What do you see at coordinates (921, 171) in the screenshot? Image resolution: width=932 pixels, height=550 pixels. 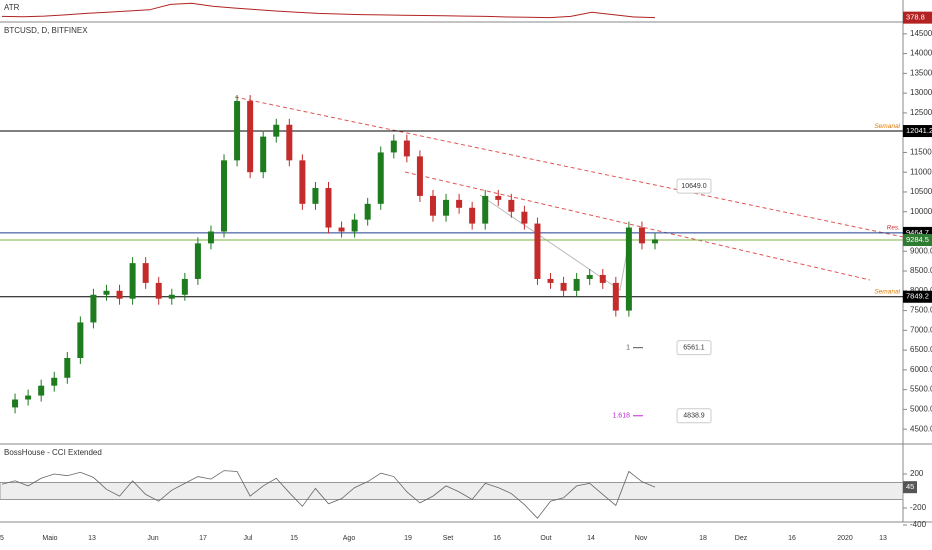 I see `y-tick-label: 11000.0` at bounding box center [921, 171].